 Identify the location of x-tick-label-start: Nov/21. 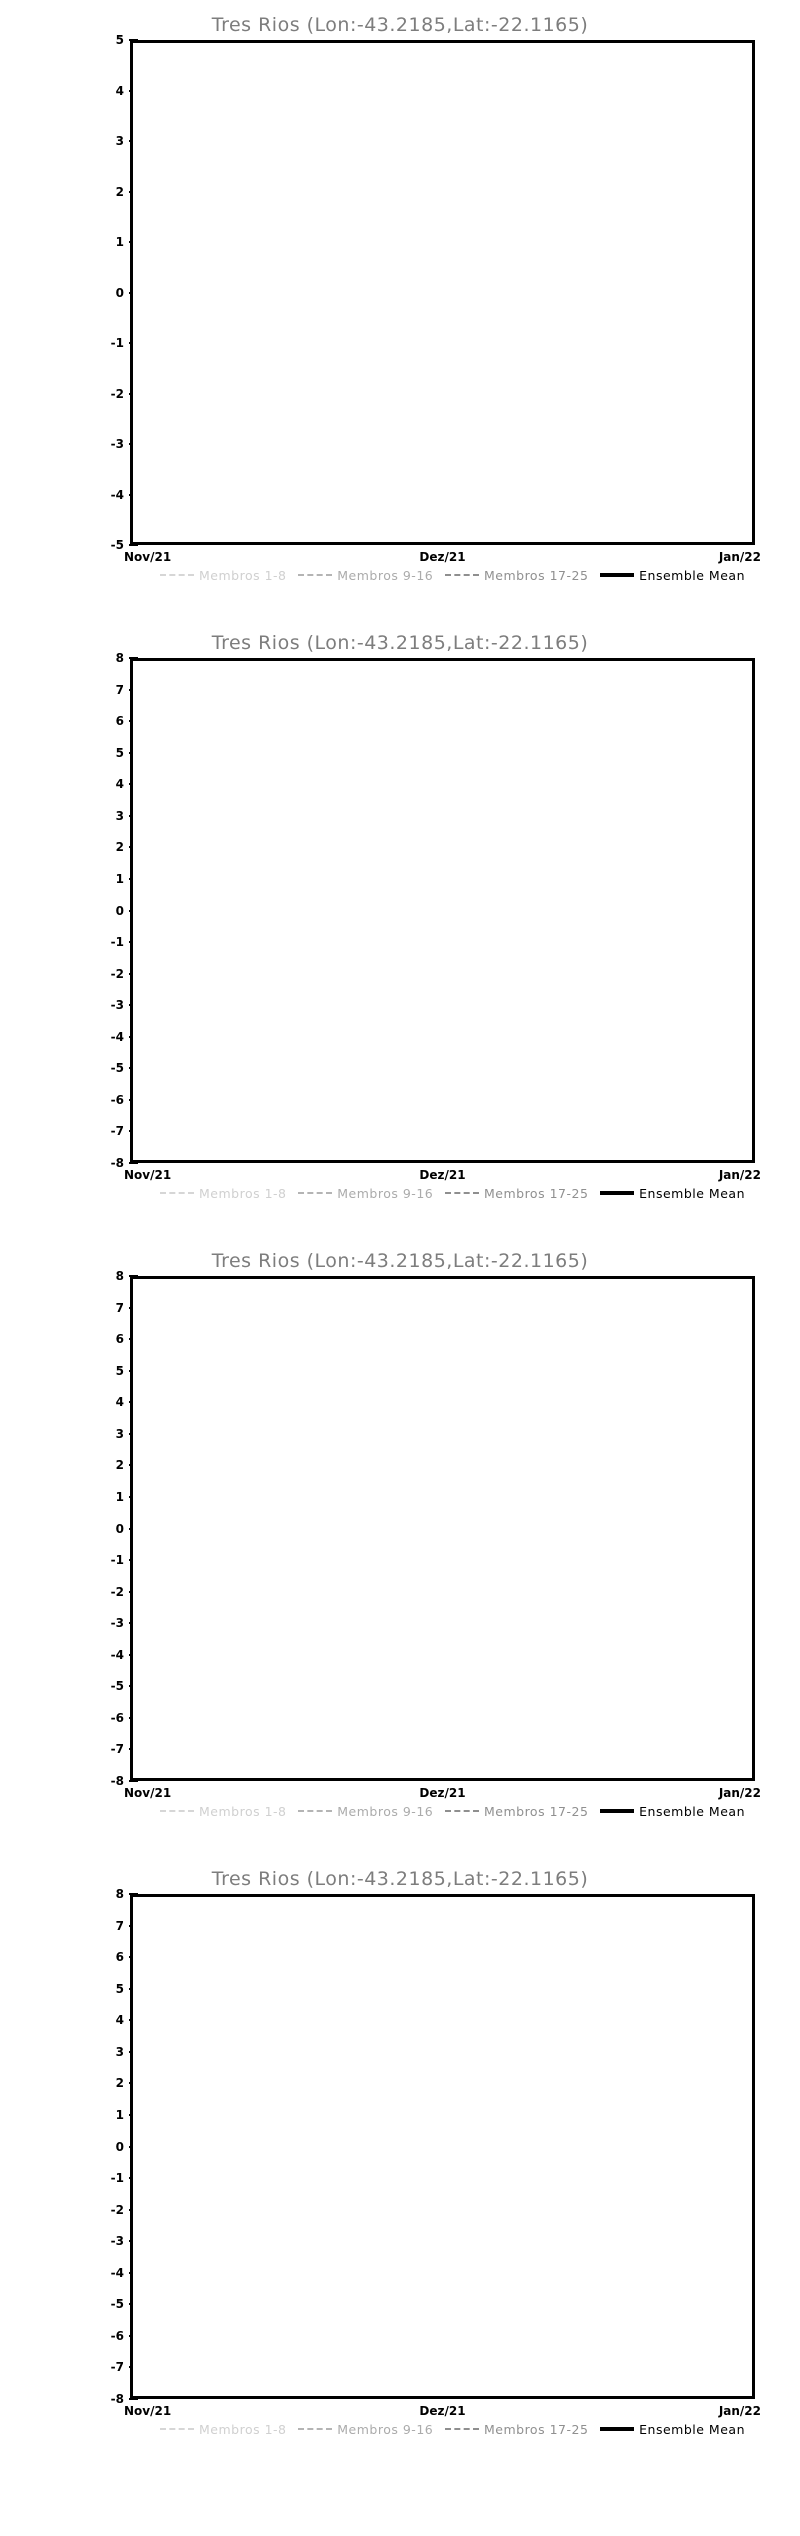
(148, 1793).